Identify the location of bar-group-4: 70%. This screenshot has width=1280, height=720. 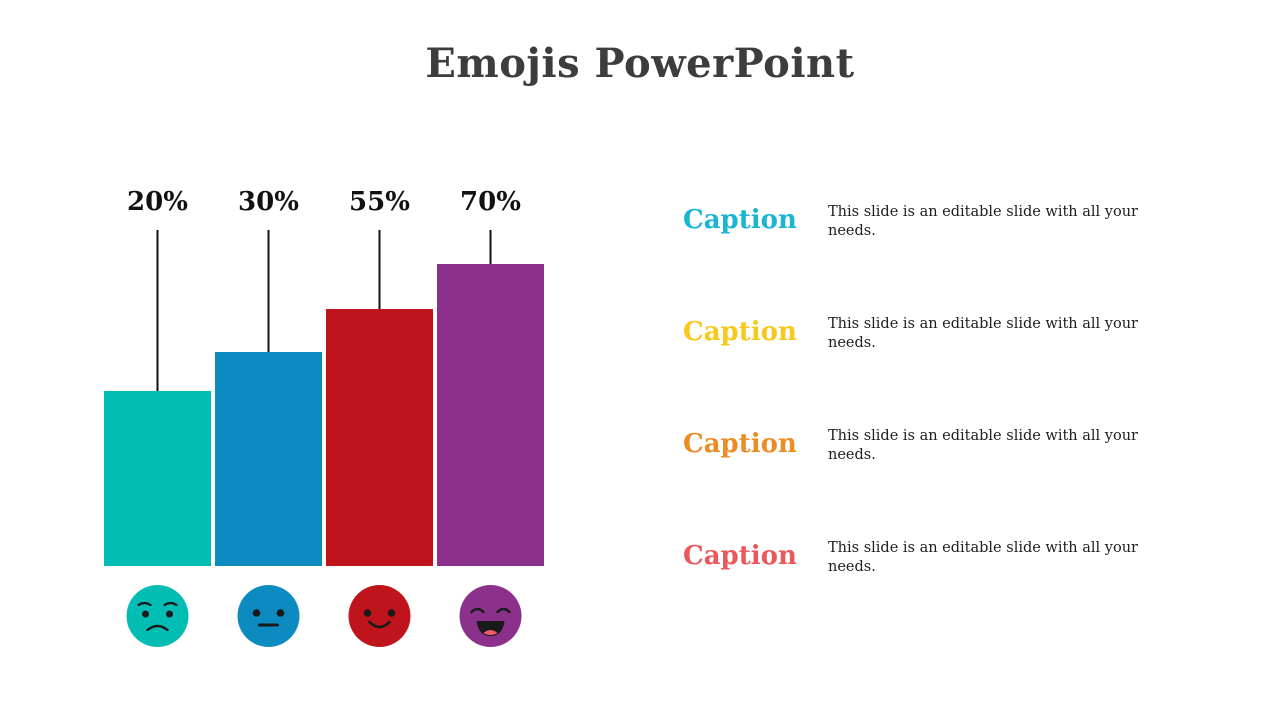
(490, 417).